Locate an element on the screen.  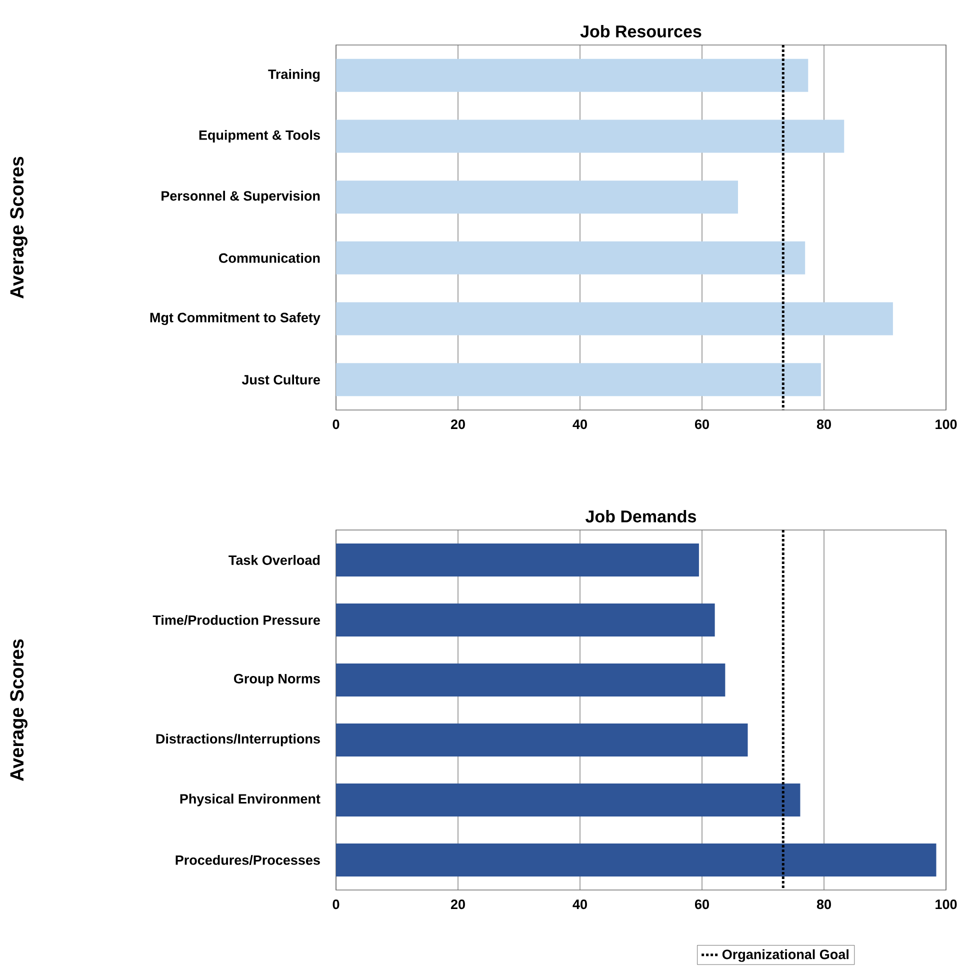
y-tick-label: Procedures/Processes is located at coordinates (248, 860).